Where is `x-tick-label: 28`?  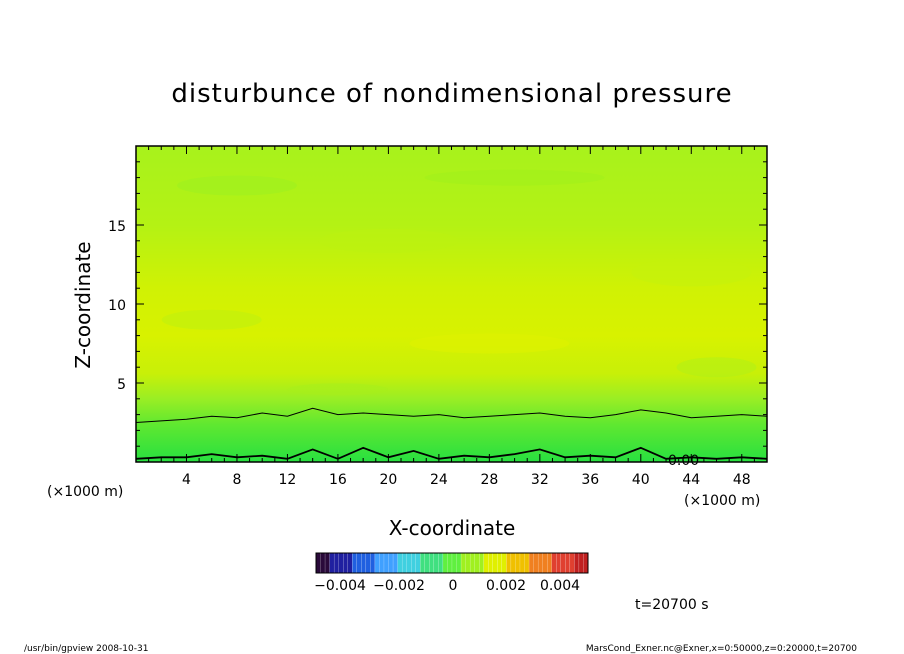 x-tick-label: 28 is located at coordinates (489, 480).